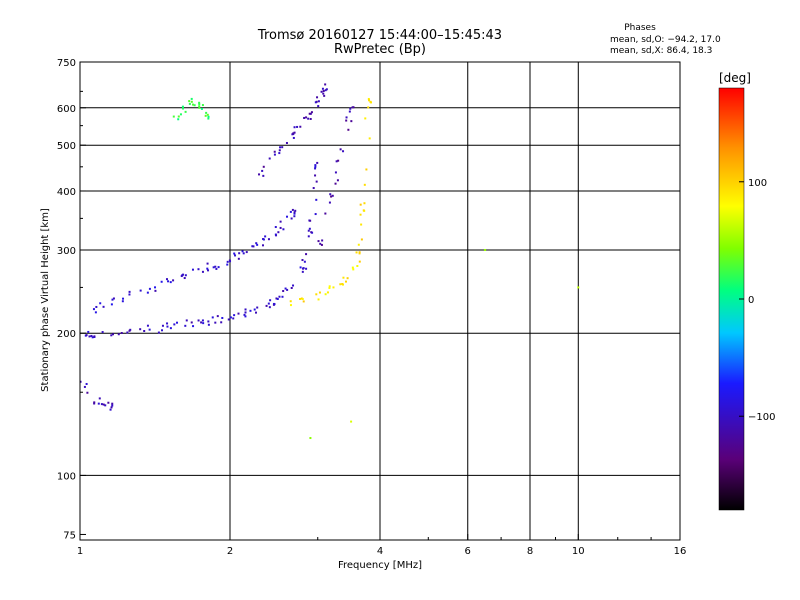  Describe the element at coordinates (69, 535) in the screenshot. I see `y-tick-label: 75` at that location.